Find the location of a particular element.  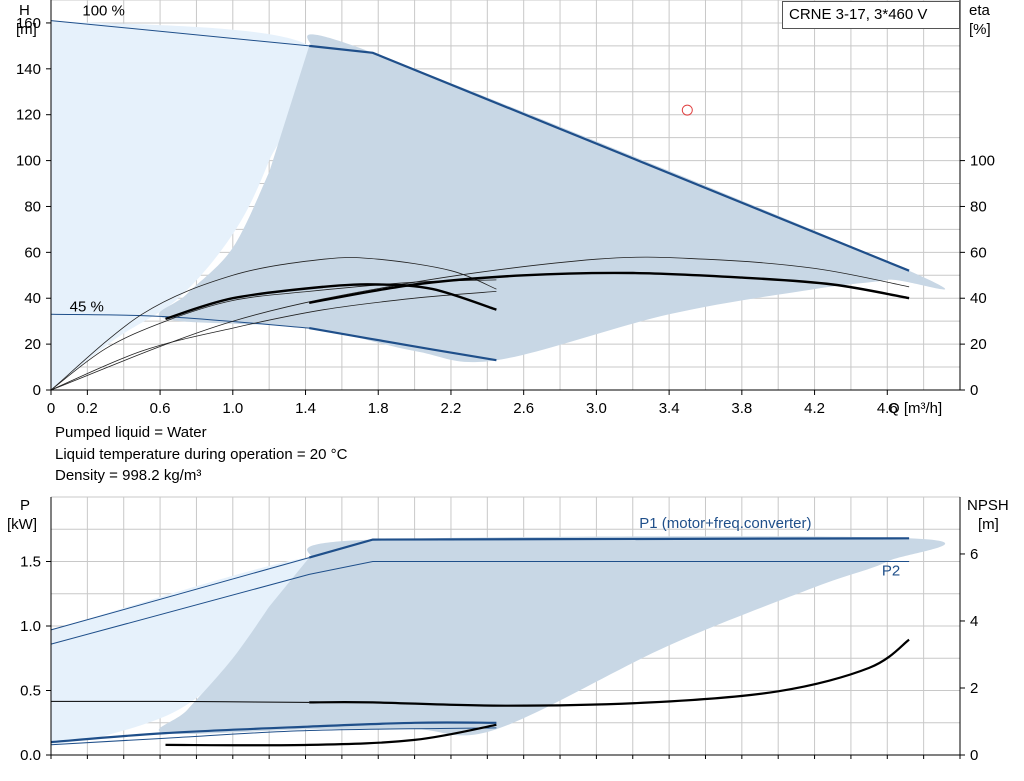

npsh-curve-low-flow is located at coordinates (180, 701).